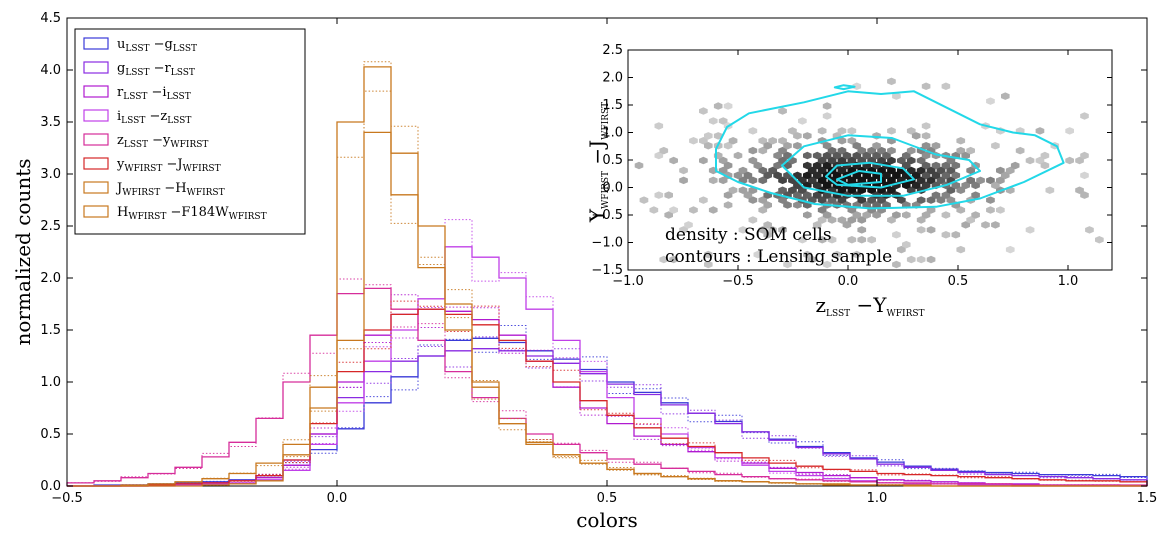 The width and height of the screenshot is (1172, 547). I want to click on main-x-tick-label: −0.5, so click(67, 498).